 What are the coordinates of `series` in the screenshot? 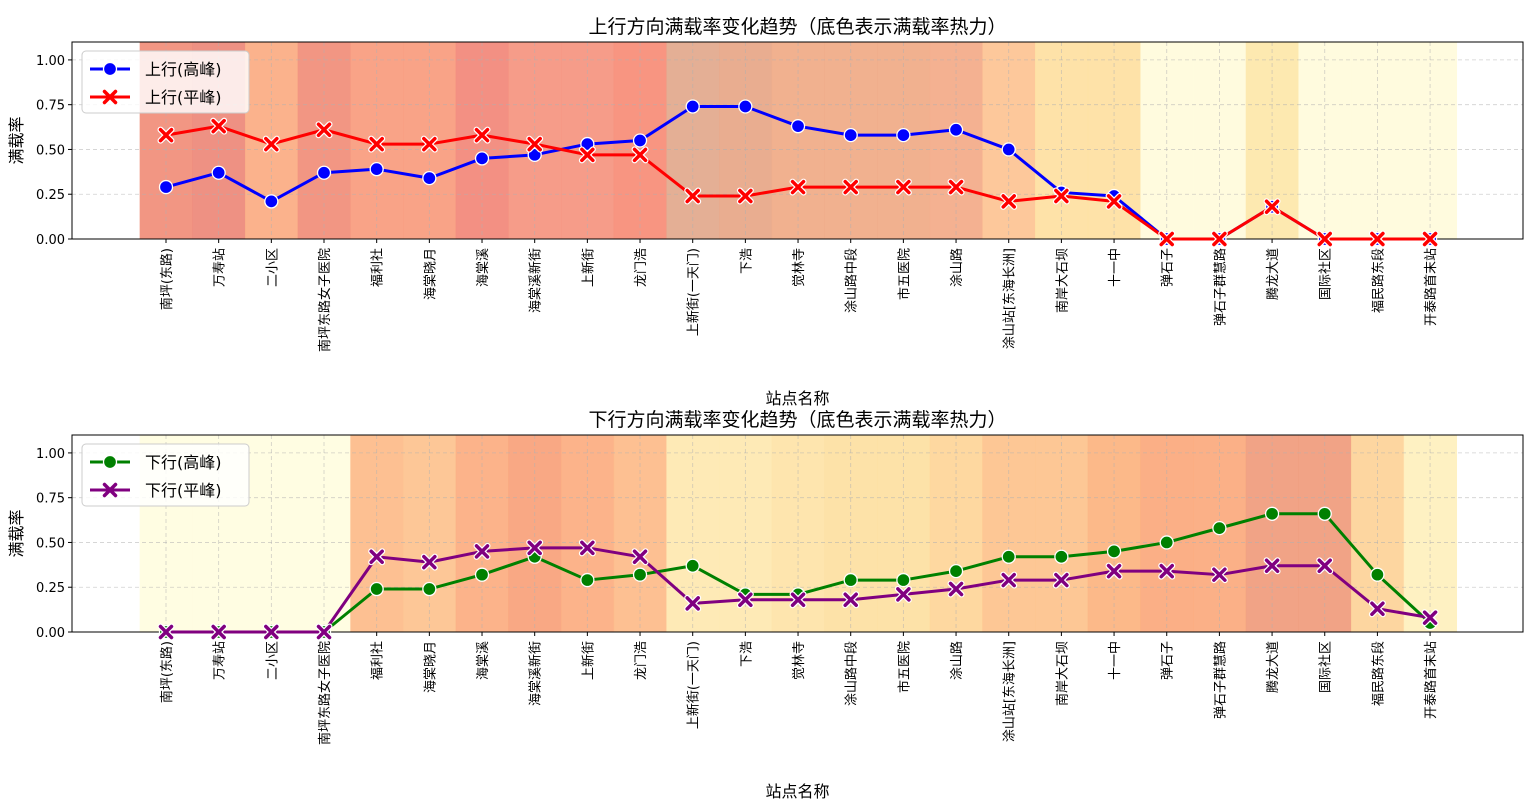 It's located at (798, 590).